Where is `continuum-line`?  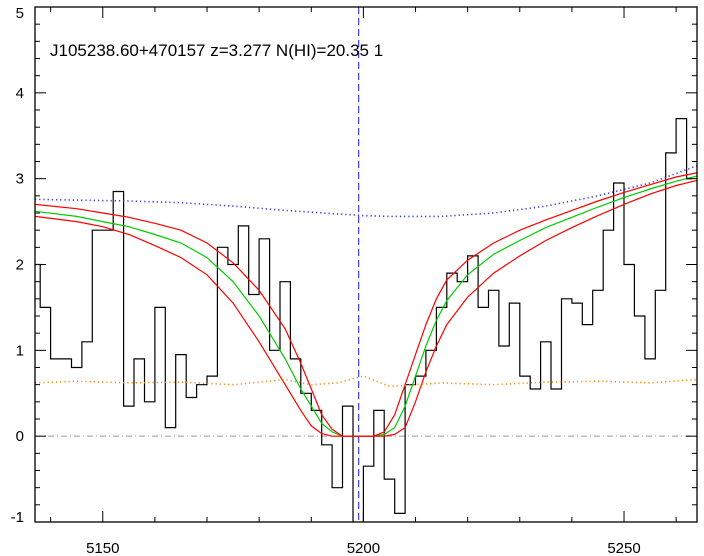
continuum-line is located at coordinates (366, 191).